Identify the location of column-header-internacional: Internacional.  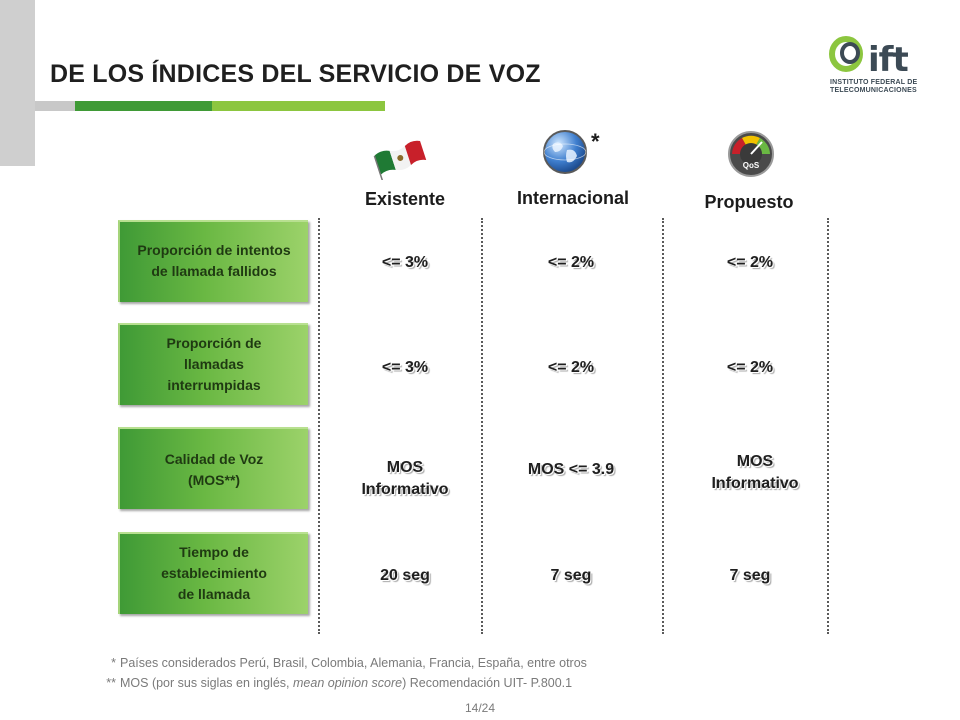
(573, 198).